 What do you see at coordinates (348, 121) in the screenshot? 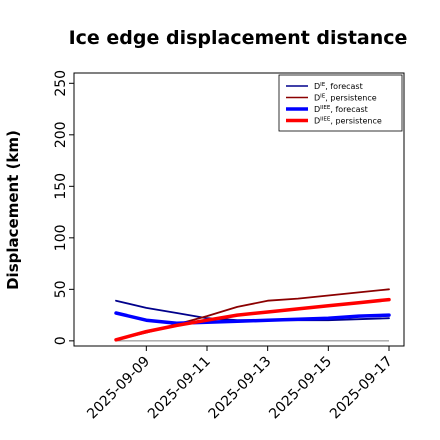
I see `legend-label: DIIEE, persistence` at bounding box center [348, 121].